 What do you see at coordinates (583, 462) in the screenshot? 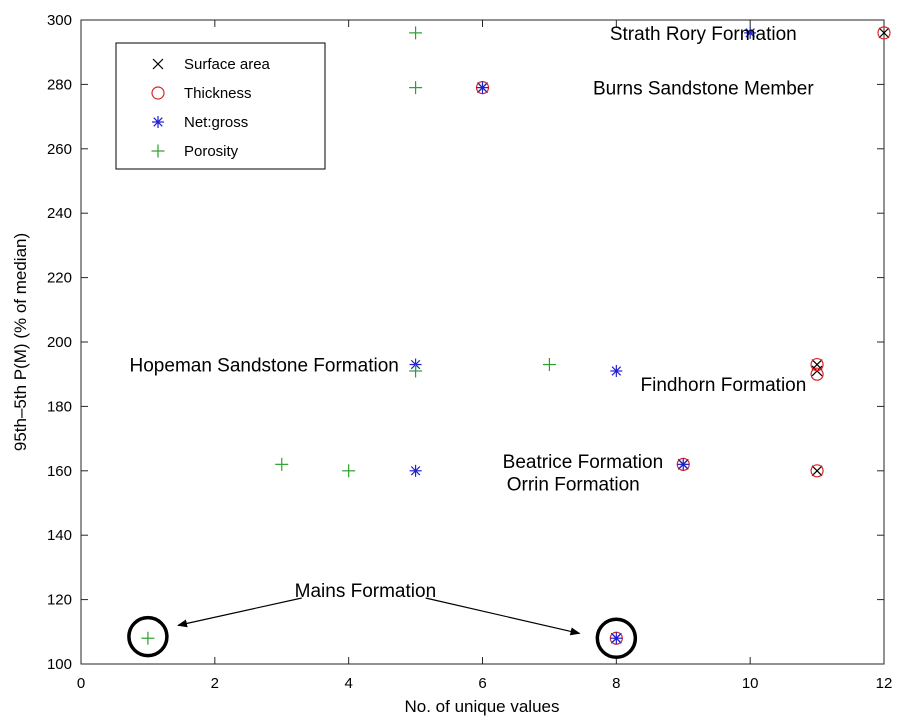
I see `annotation-label: Beatrice Formation` at bounding box center [583, 462].